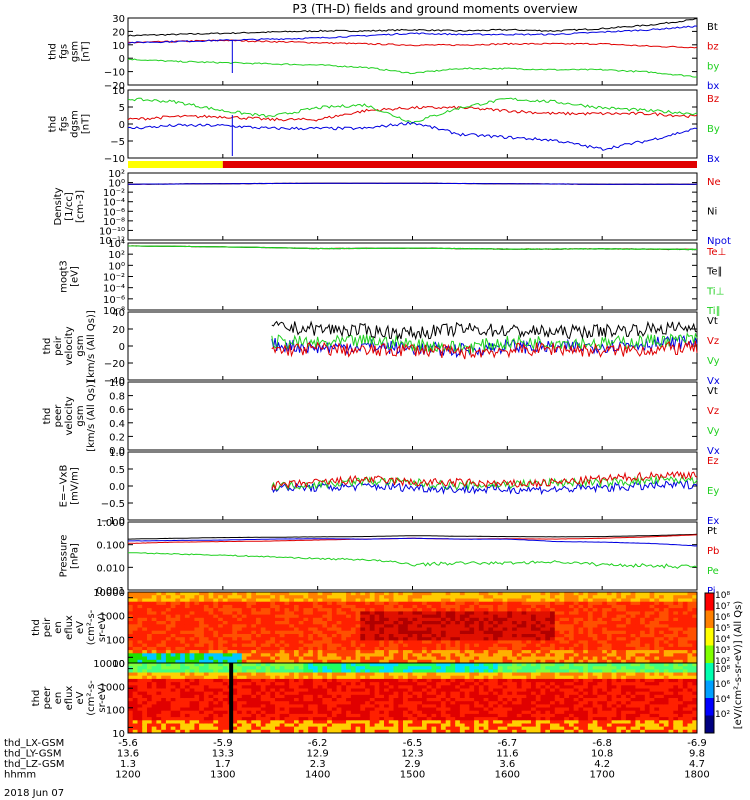 The image size is (750, 800). What do you see at coordinates (117, 142) in the screenshot?
I see `y-tick-label: −5` at bounding box center [117, 142].